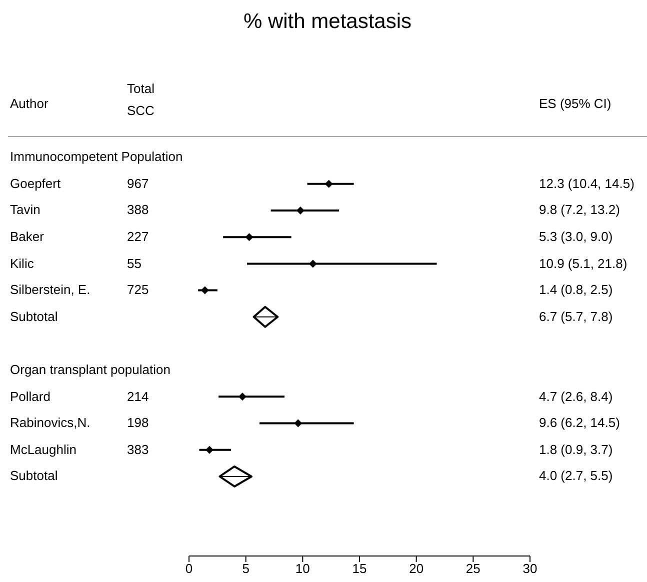 This screenshot has width=647, height=582. What do you see at coordinates (586, 184) in the screenshot?
I see `text: 12.3 (10.4, 14.5)` at bounding box center [586, 184].